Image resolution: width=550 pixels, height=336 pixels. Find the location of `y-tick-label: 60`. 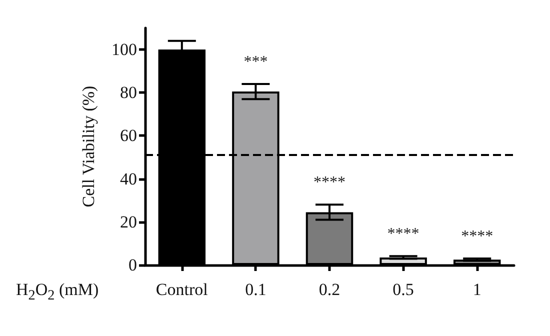

y-tick-label: 60 is located at coordinates (128, 136).